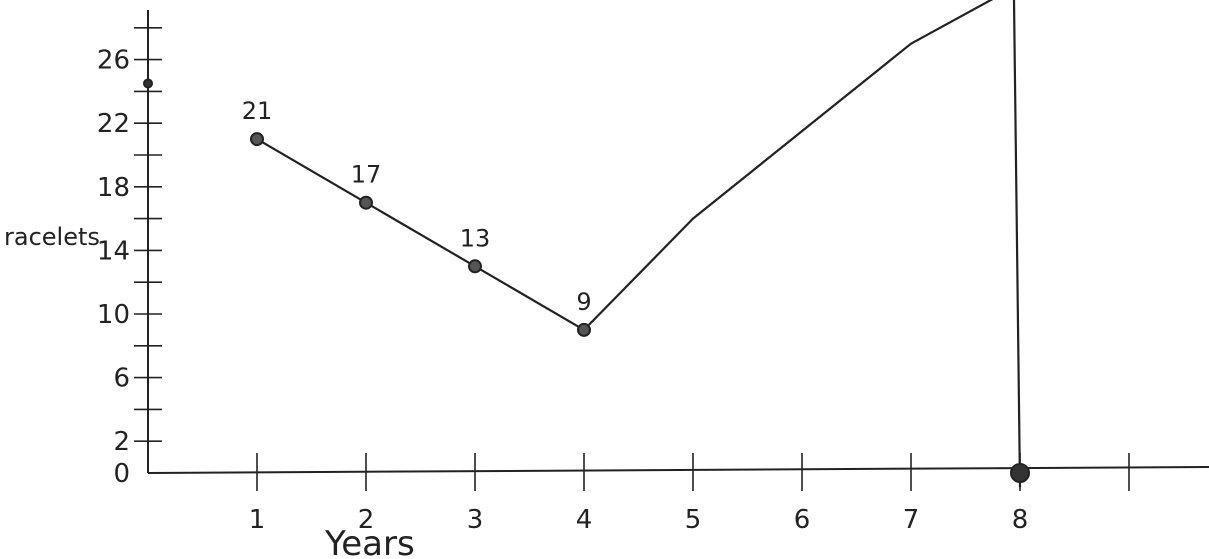 Image resolution: width=1209 pixels, height=559 pixels. What do you see at coordinates (121, 379) in the screenshot?
I see `y-tick-label: 6` at bounding box center [121, 379].